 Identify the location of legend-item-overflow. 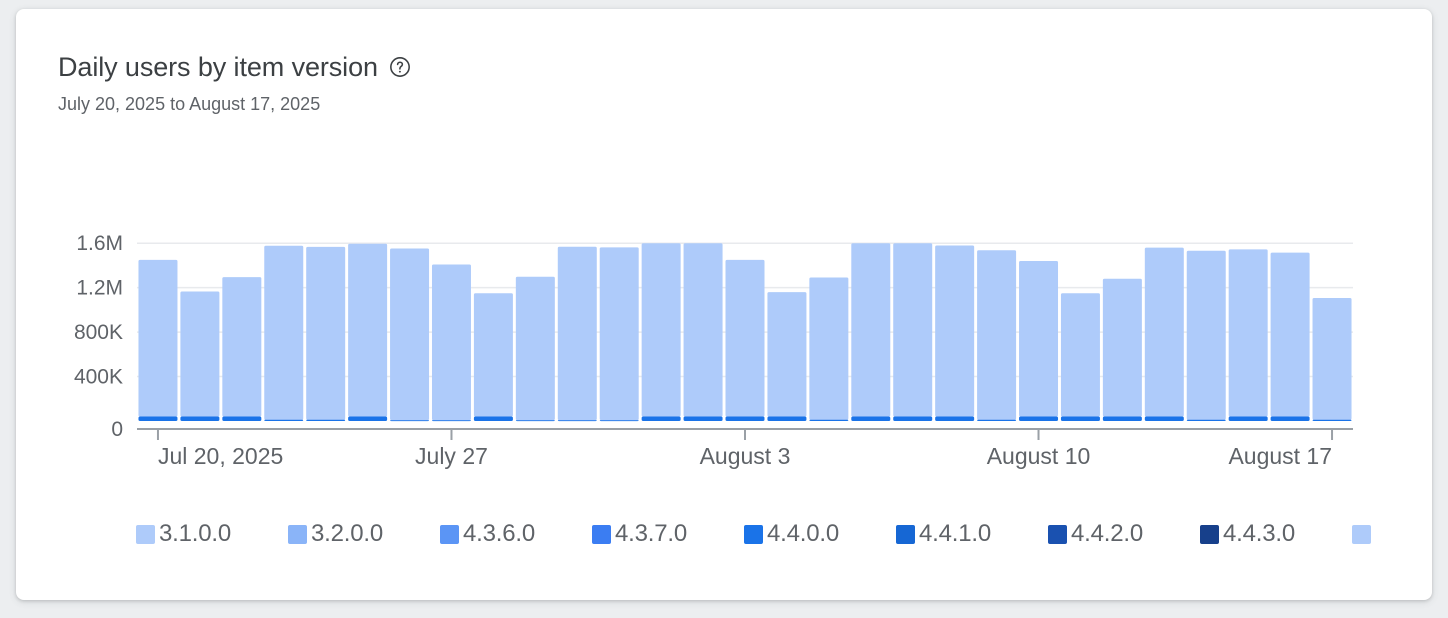
(1361, 534).